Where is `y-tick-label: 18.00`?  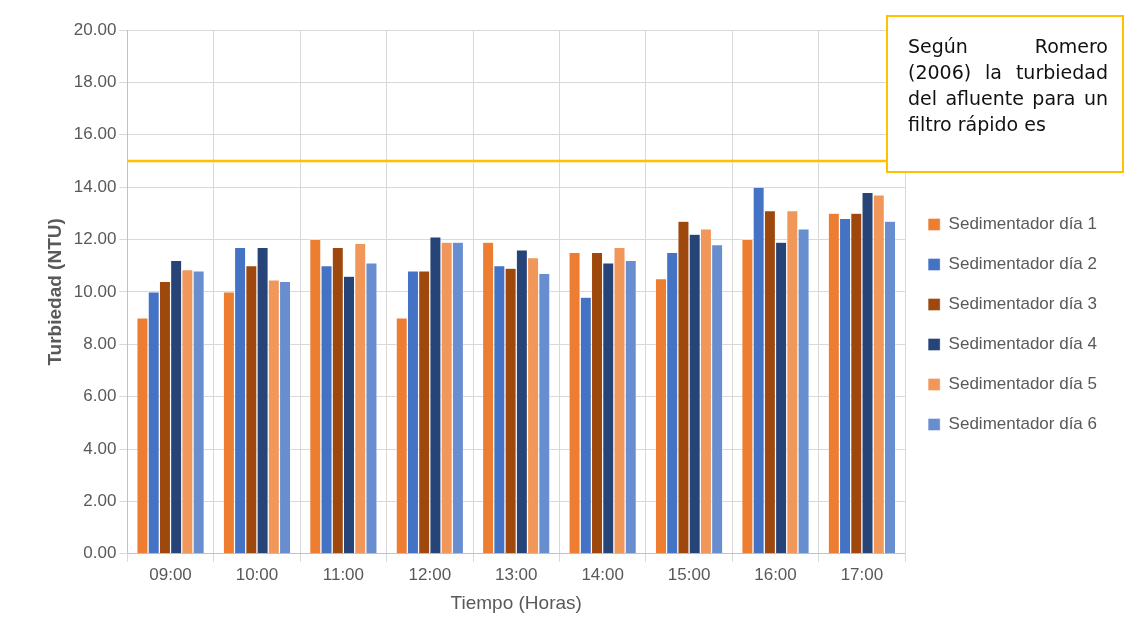 y-tick-label: 18.00 is located at coordinates (95, 82).